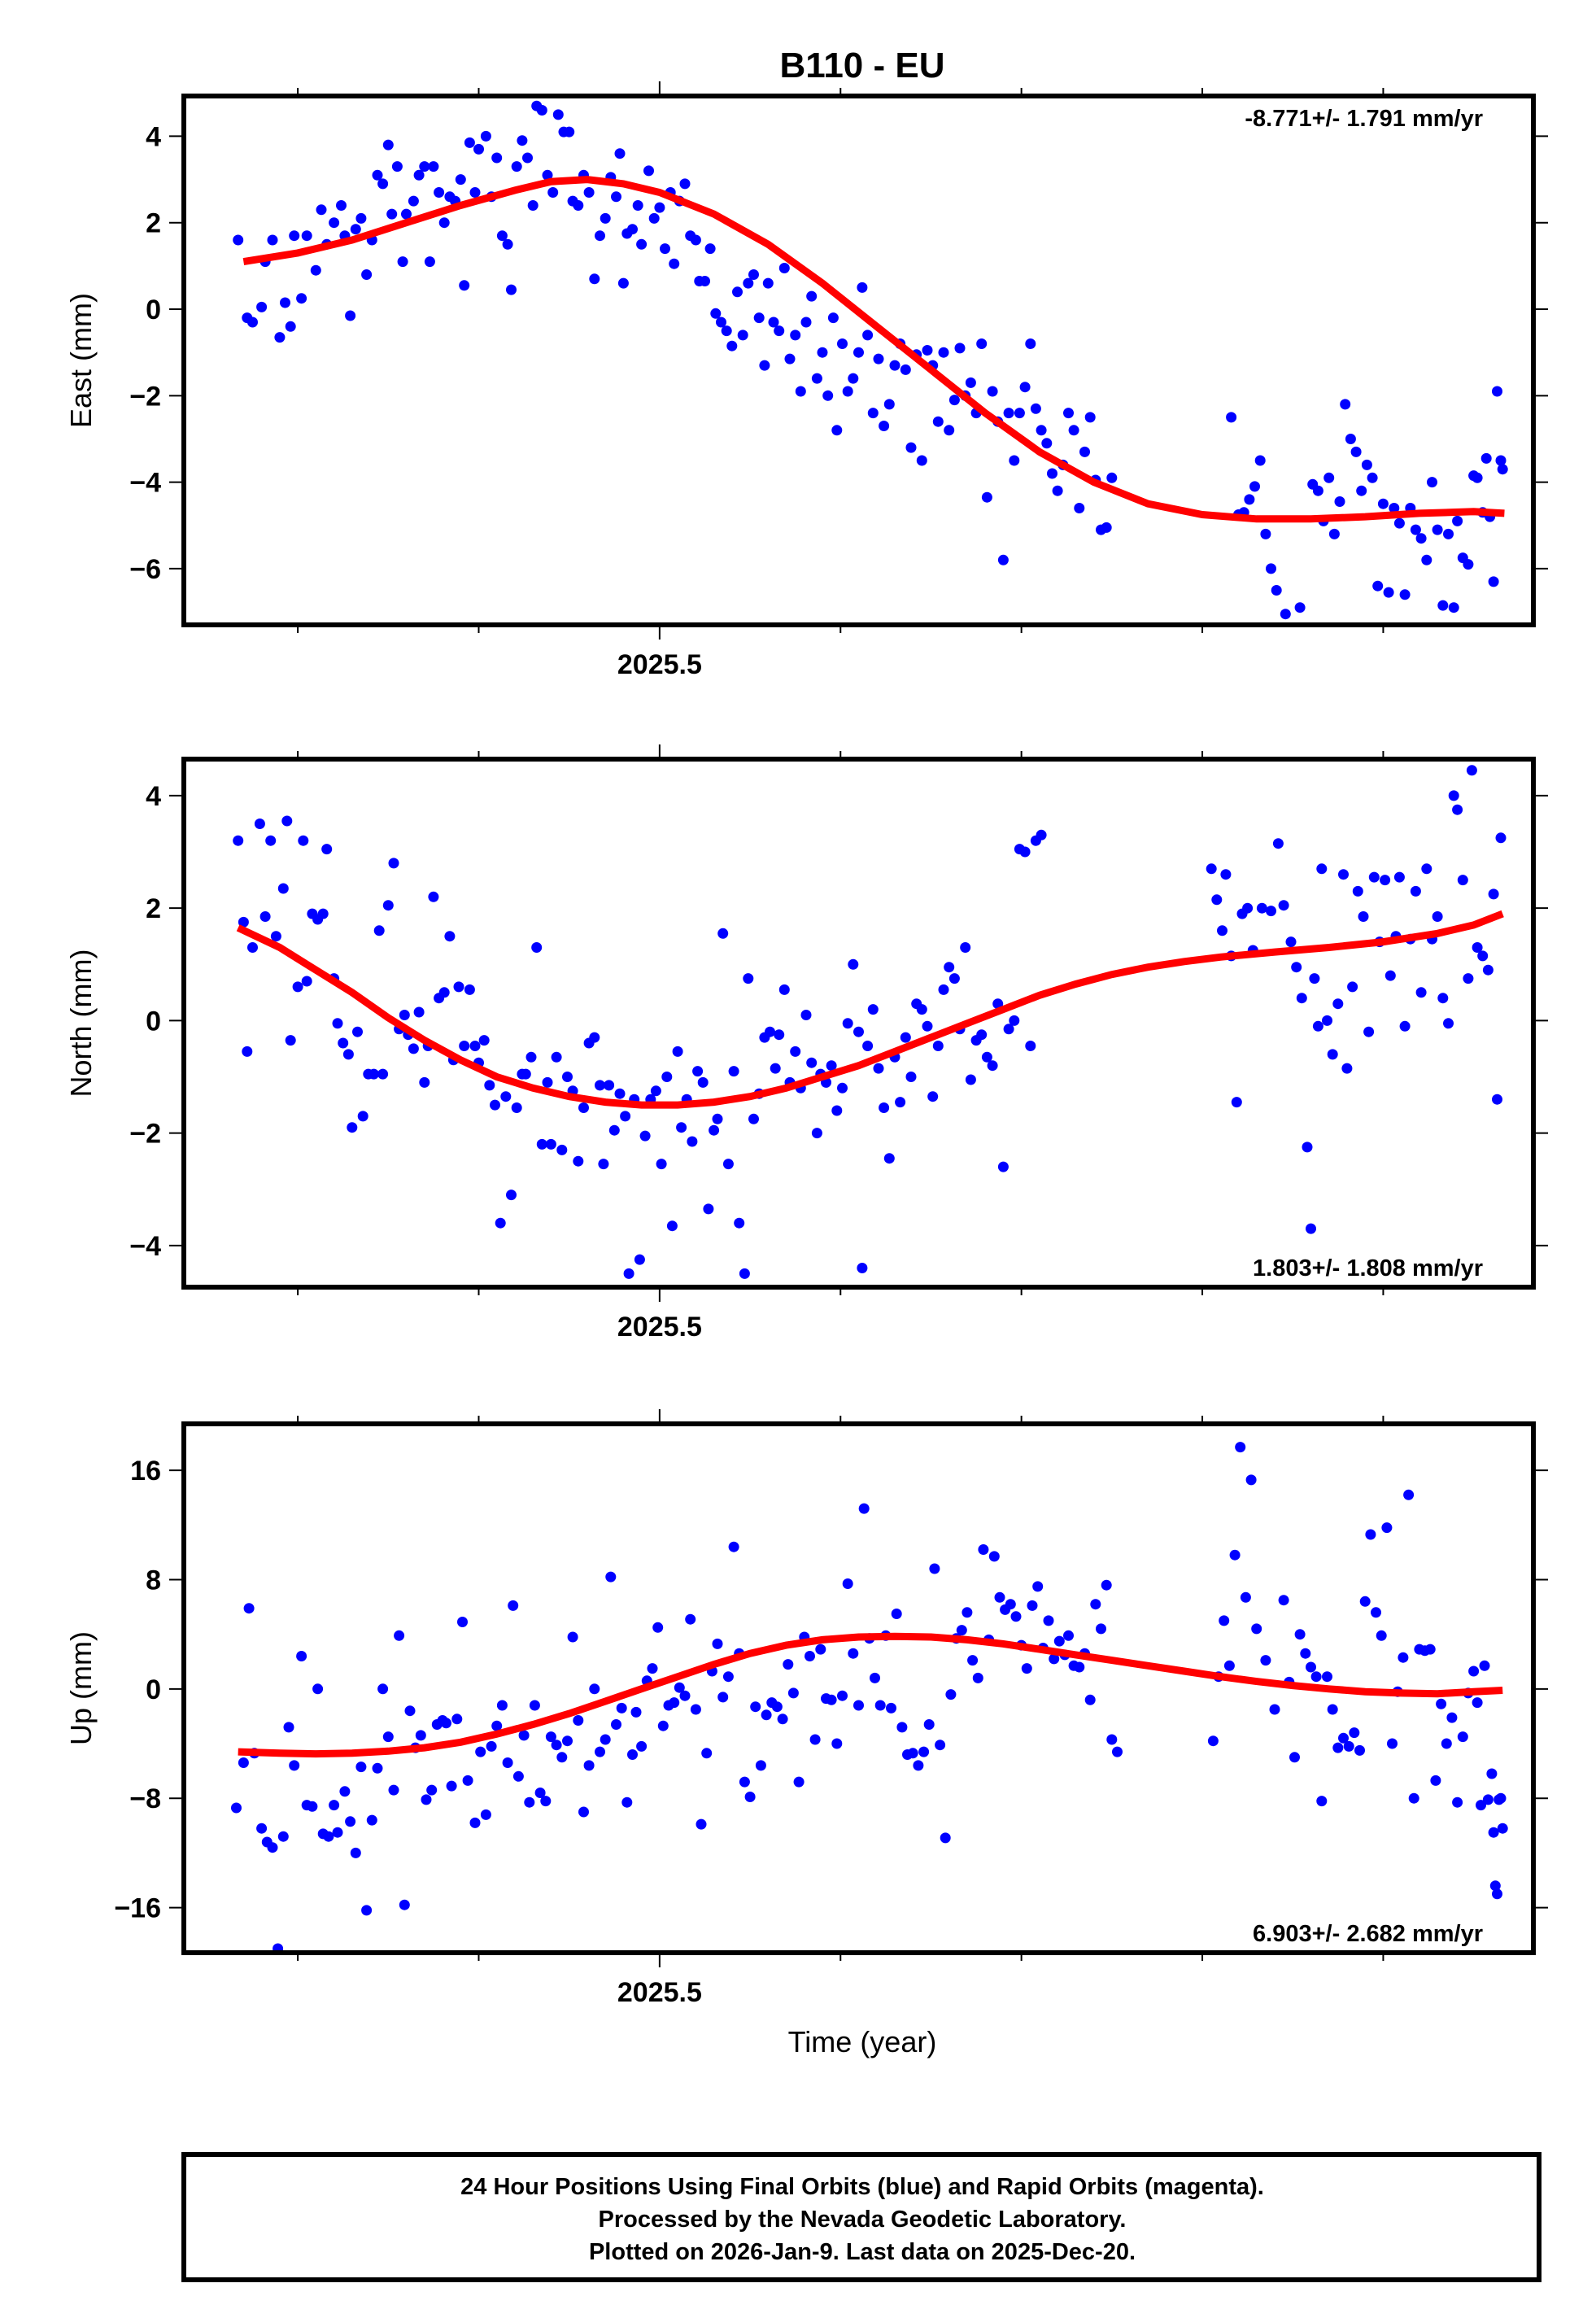  I want to click on east-y-tick-label: −2, so click(145, 396).